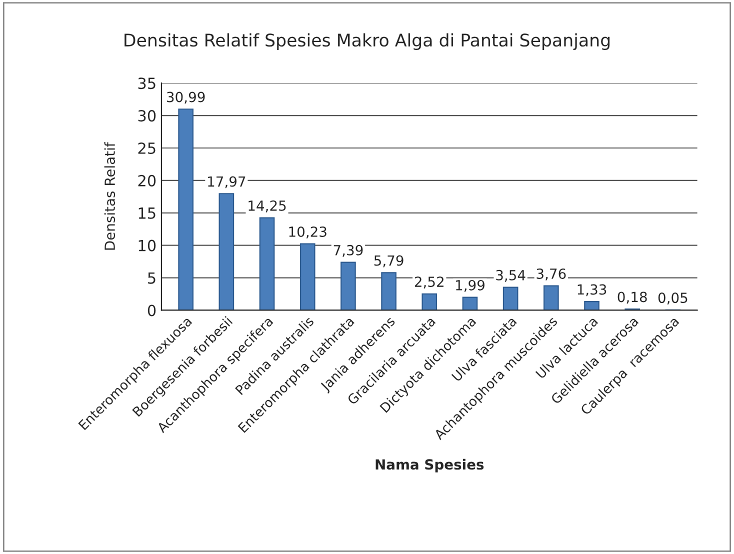  Describe the element at coordinates (551, 274) in the screenshot. I see `data-label: 3,76` at that location.